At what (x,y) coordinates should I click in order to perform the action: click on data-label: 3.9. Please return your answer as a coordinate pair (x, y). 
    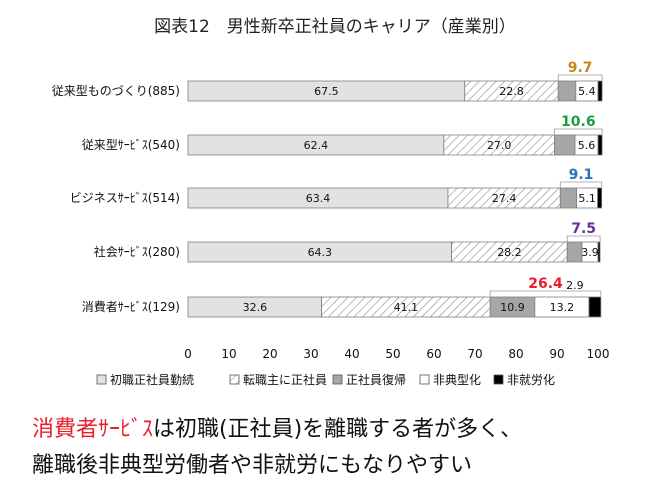
    Looking at the image, I should click on (590, 252).